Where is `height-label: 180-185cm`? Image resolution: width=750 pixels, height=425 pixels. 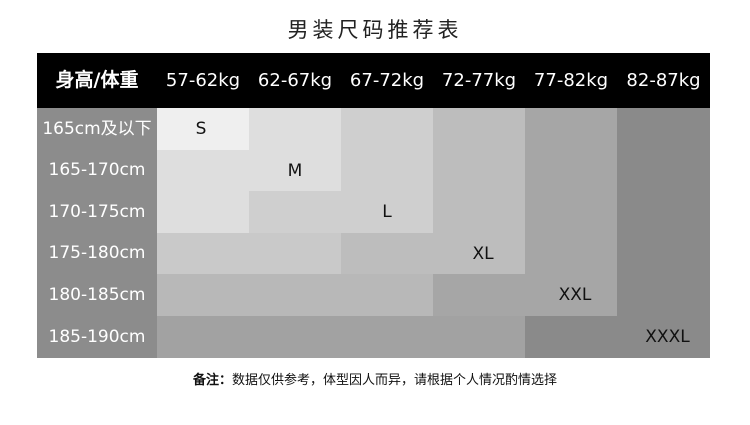
height-label: 180-185cm is located at coordinates (97, 295).